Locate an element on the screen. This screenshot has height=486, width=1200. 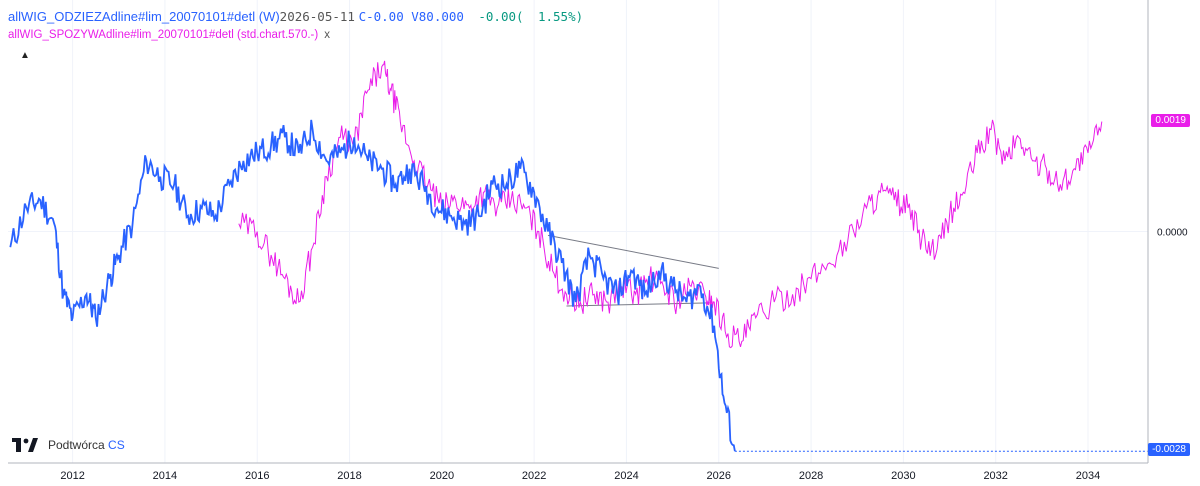
watermark-author: Podtwórca is located at coordinates (76, 445).